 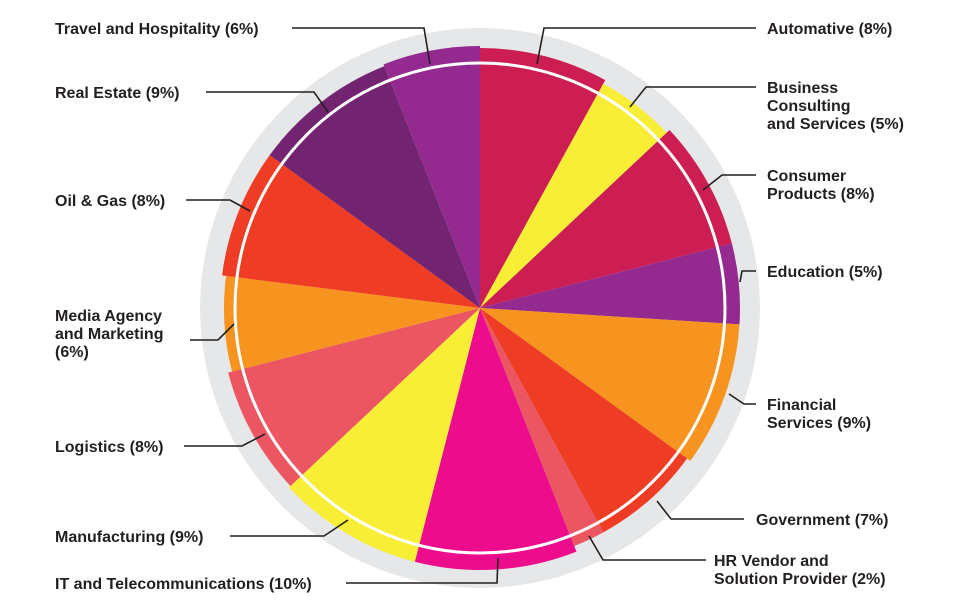 What do you see at coordinates (109, 334) in the screenshot?
I see `slice-label-10: Media Agency and Marketing (6%)` at bounding box center [109, 334].